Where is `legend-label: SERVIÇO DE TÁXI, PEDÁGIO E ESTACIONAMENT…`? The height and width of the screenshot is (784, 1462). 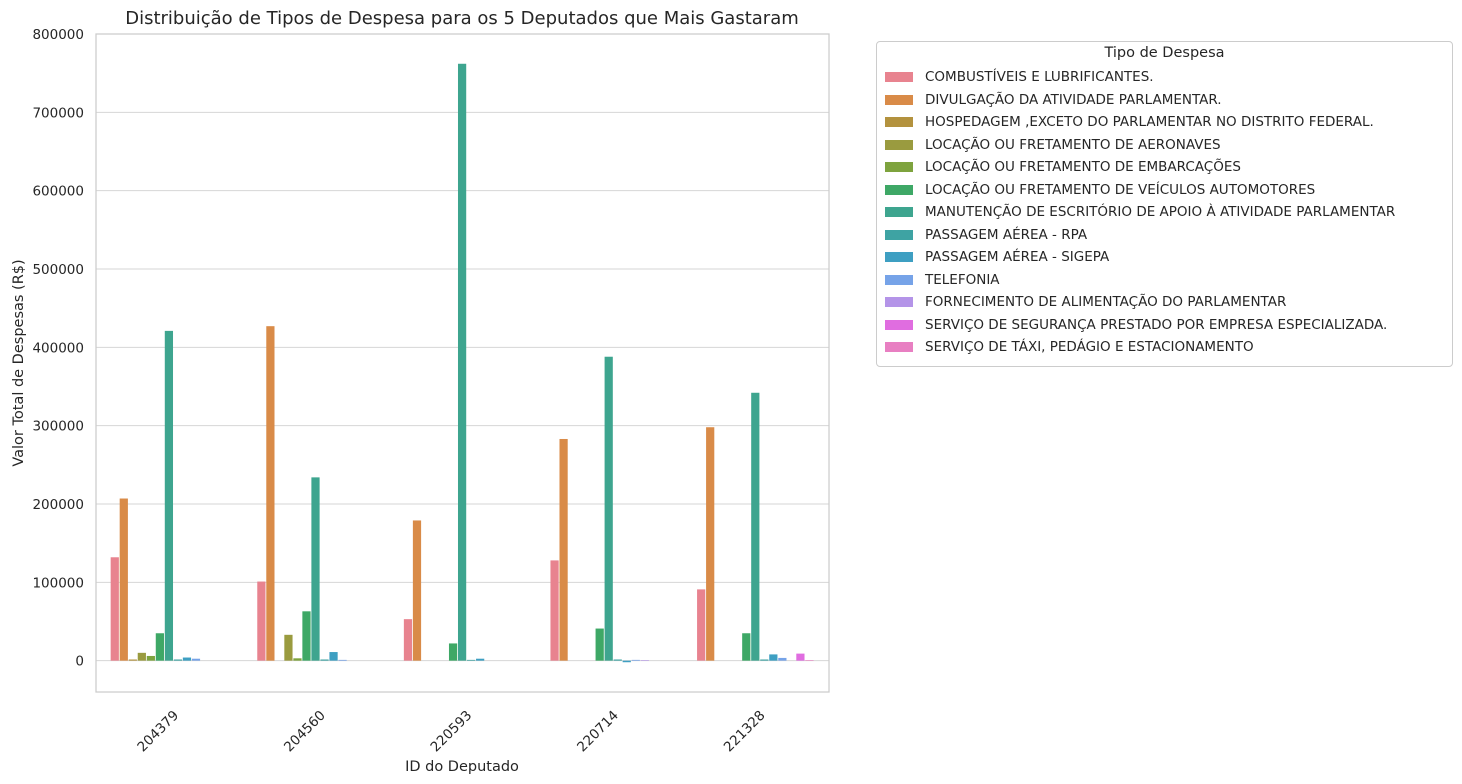 legend-label: SERVIÇO DE TÁXI, PEDÁGIO E ESTACIONAMENT… is located at coordinates (1089, 347).